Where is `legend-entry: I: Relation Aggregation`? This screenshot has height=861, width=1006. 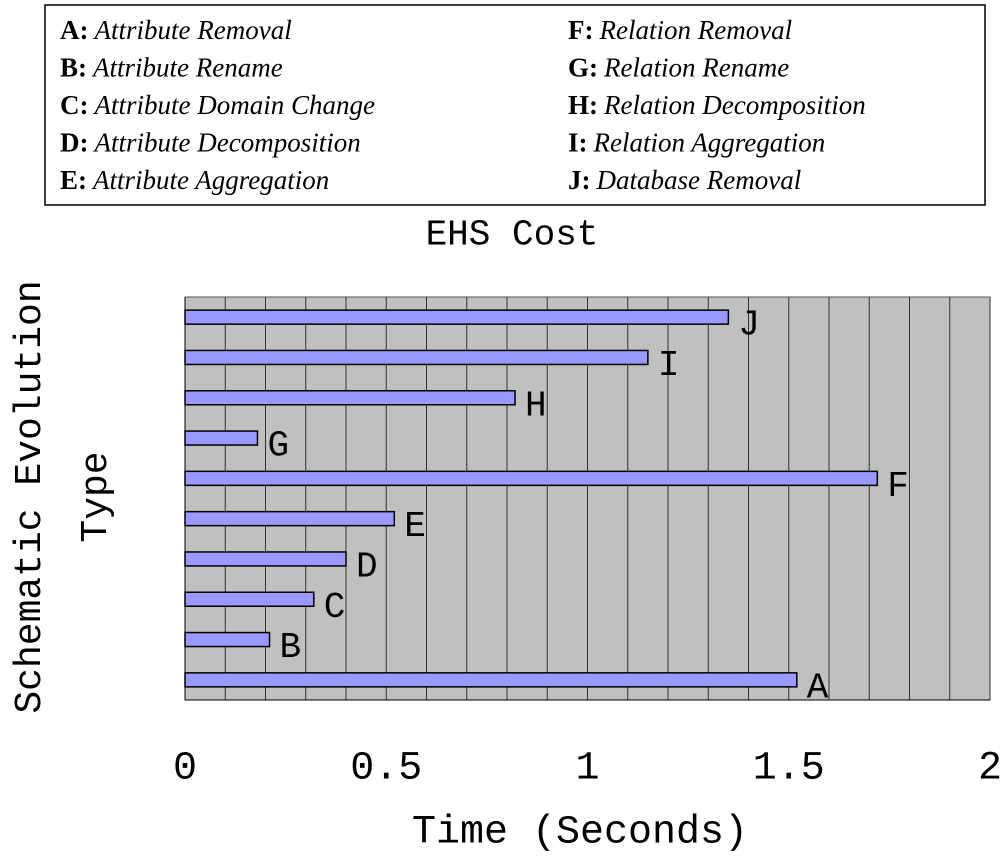
legend-entry: I: Relation Aggregation is located at coordinates (696, 143).